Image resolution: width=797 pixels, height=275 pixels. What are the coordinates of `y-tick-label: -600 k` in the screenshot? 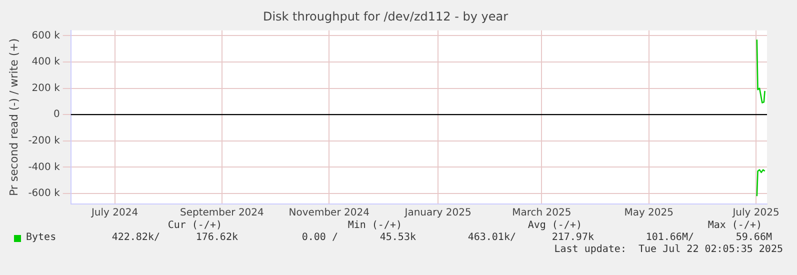 It's located at (44, 194).